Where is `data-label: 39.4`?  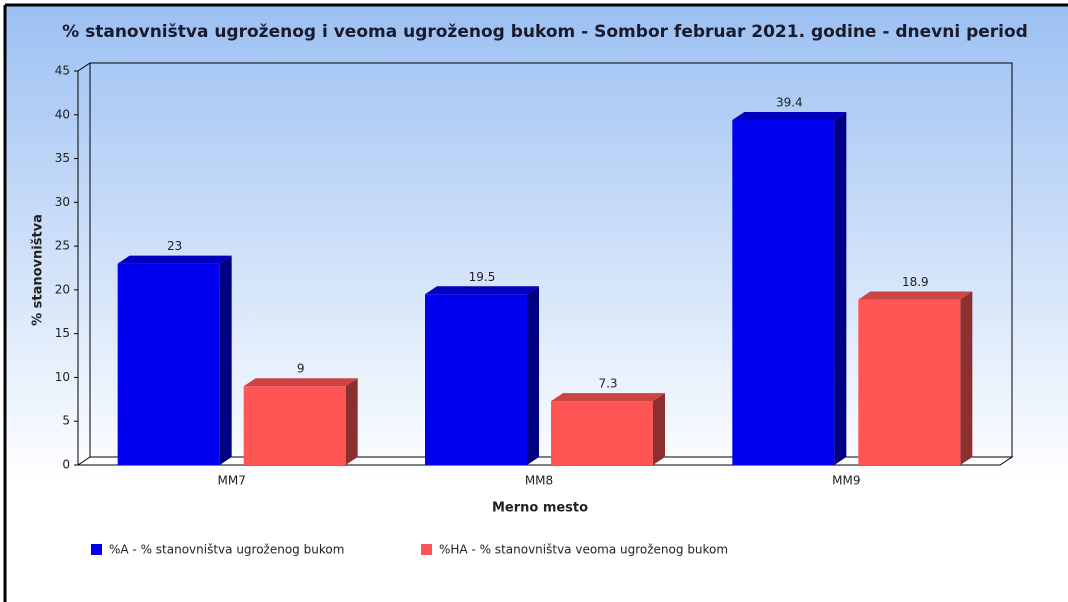
data-label: 39.4 is located at coordinates (789, 103).